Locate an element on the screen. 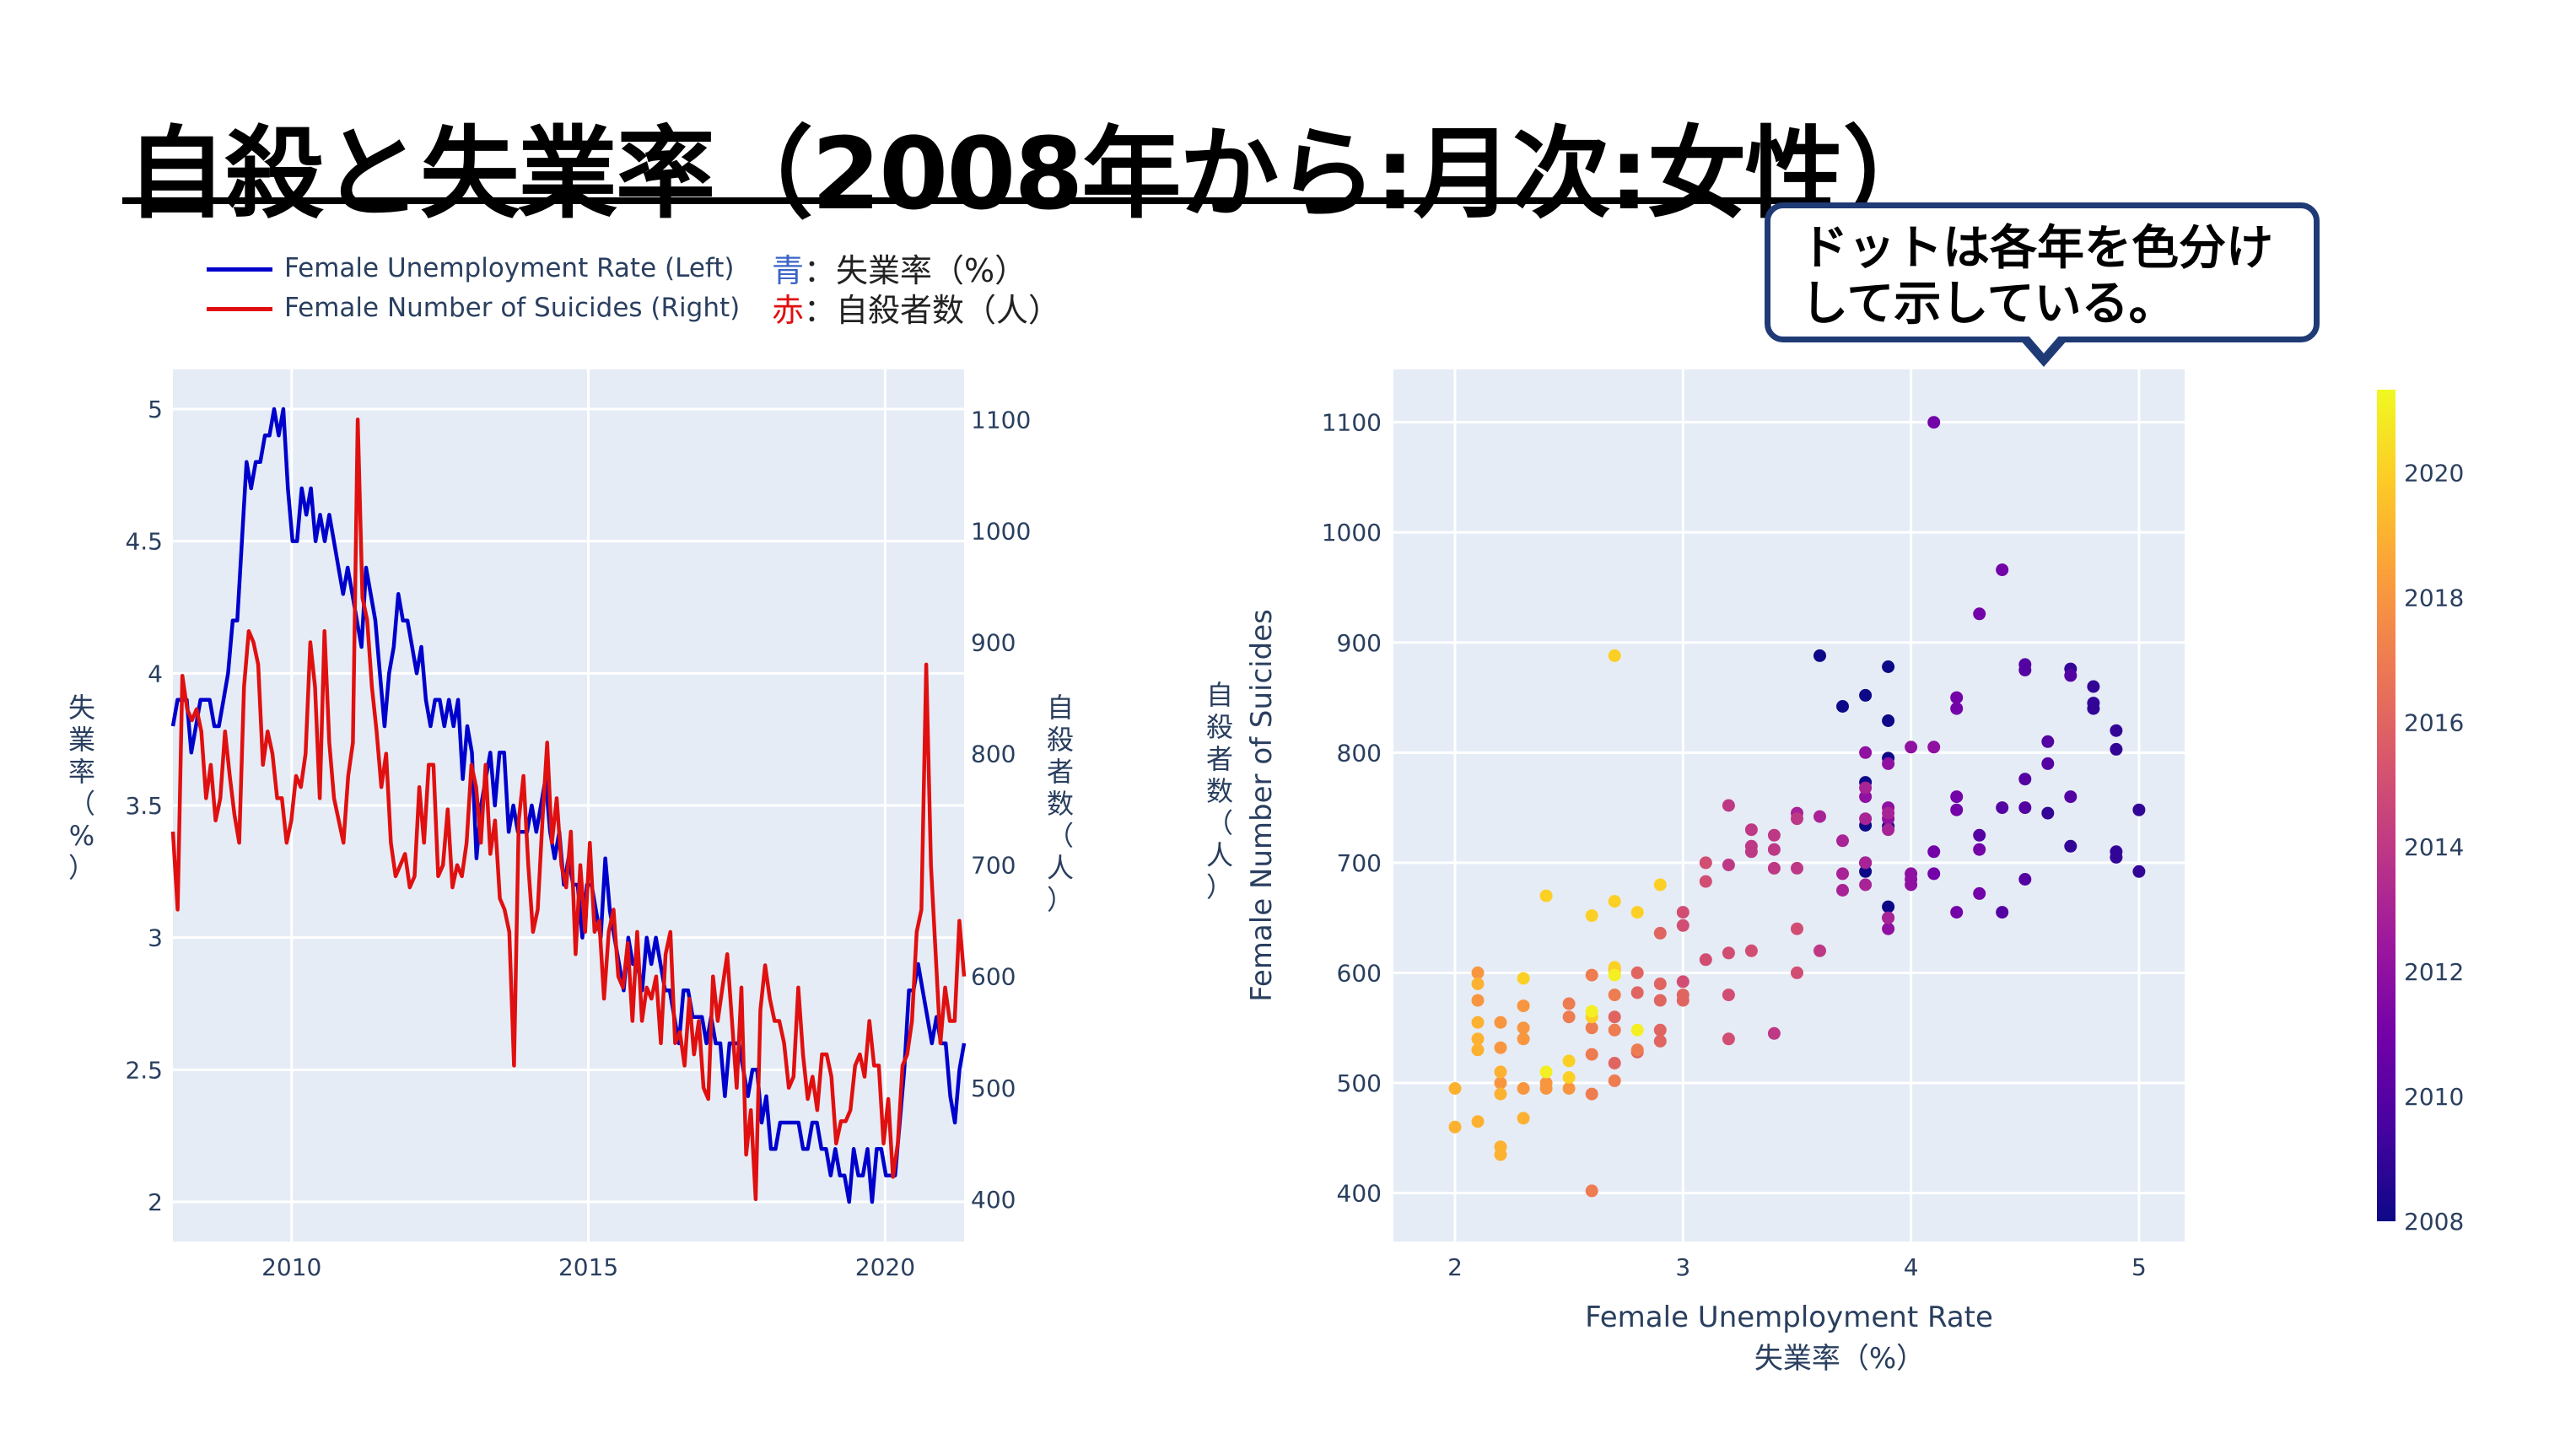  x-tick-label: 2010 is located at coordinates (291, 1267).